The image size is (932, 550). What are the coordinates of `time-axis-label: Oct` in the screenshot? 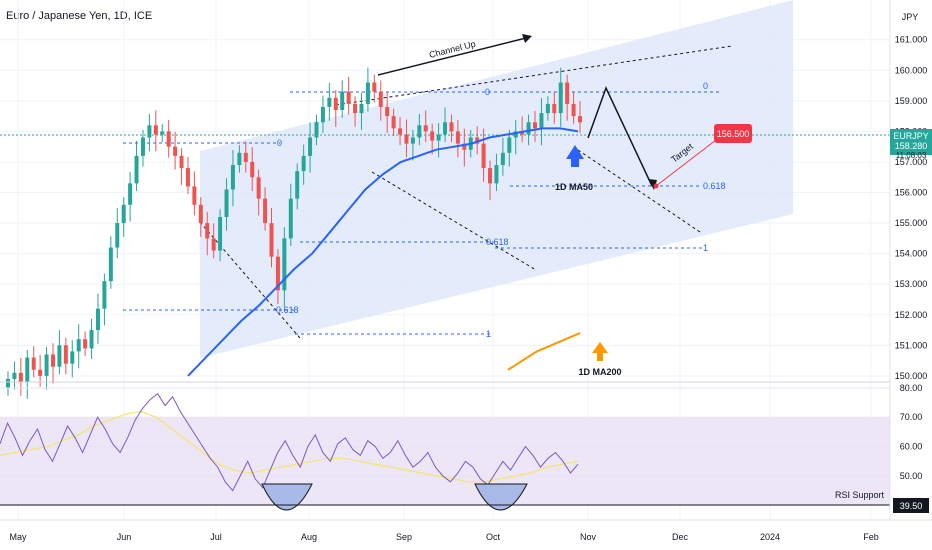 It's located at (493, 537).